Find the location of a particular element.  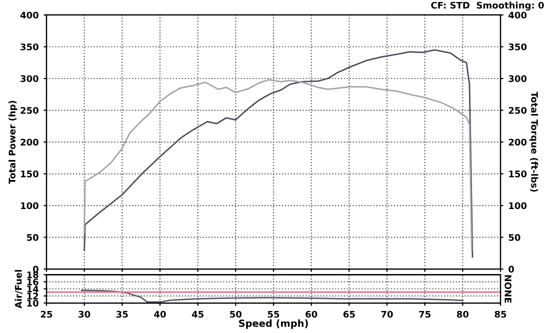

x-tick-label: 80 is located at coordinates (462, 314).